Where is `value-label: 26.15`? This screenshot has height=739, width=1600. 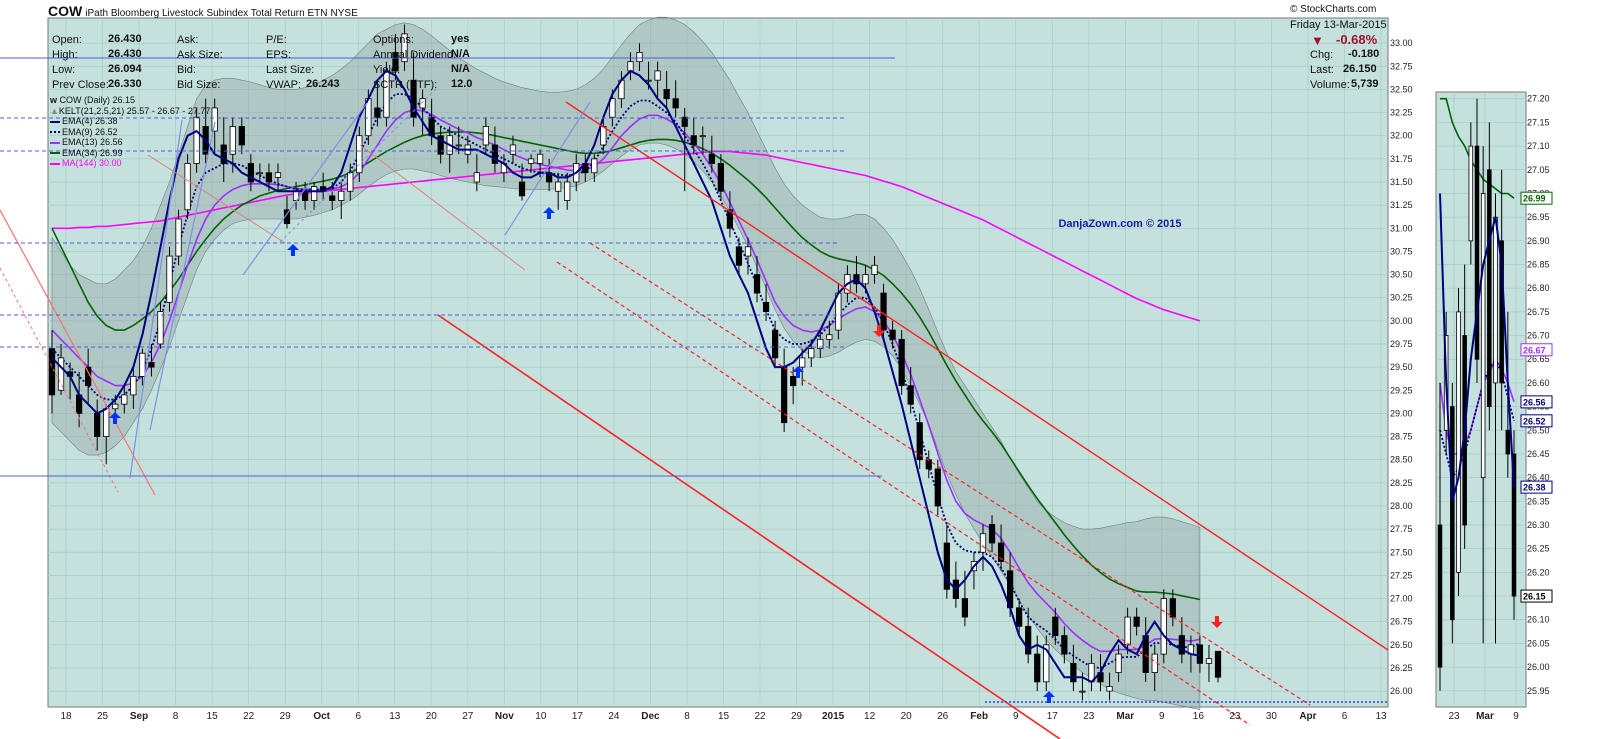
value-label: 26.15 is located at coordinates (1534, 597).